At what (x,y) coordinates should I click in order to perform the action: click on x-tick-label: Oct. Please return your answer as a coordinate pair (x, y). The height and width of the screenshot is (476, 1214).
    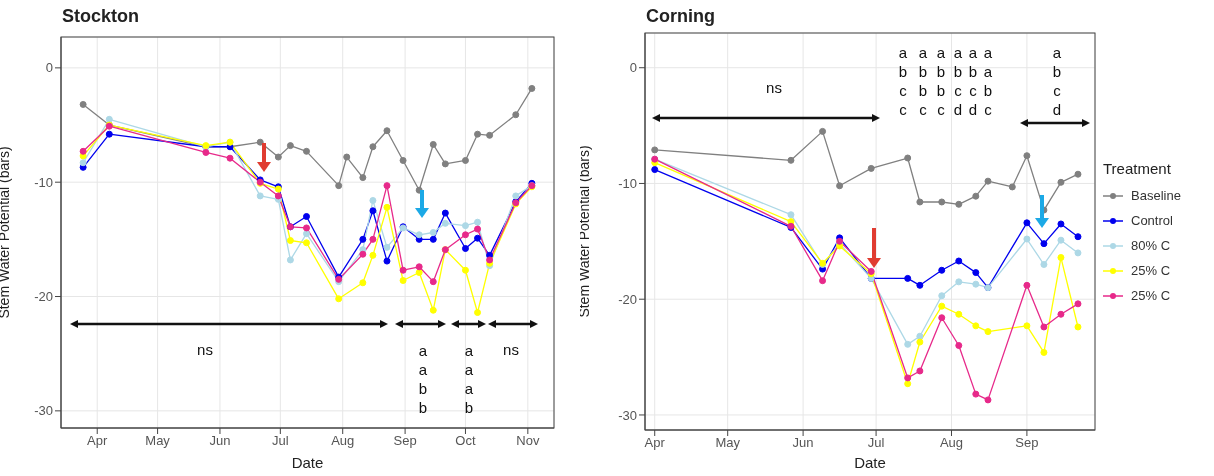
    Looking at the image, I should click on (465, 441).